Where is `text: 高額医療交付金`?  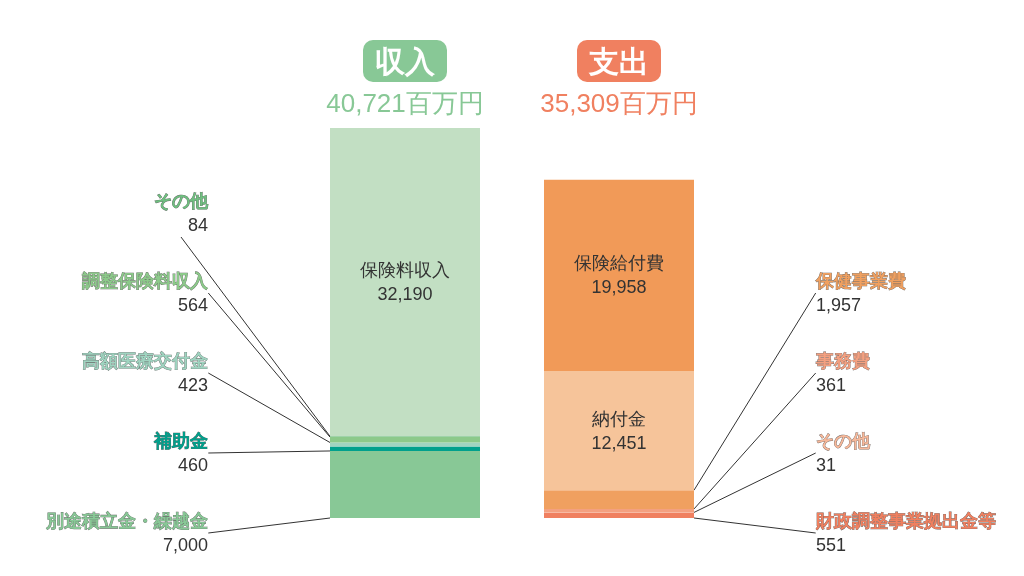 text: 高額医療交付金 is located at coordinates (145, 361).